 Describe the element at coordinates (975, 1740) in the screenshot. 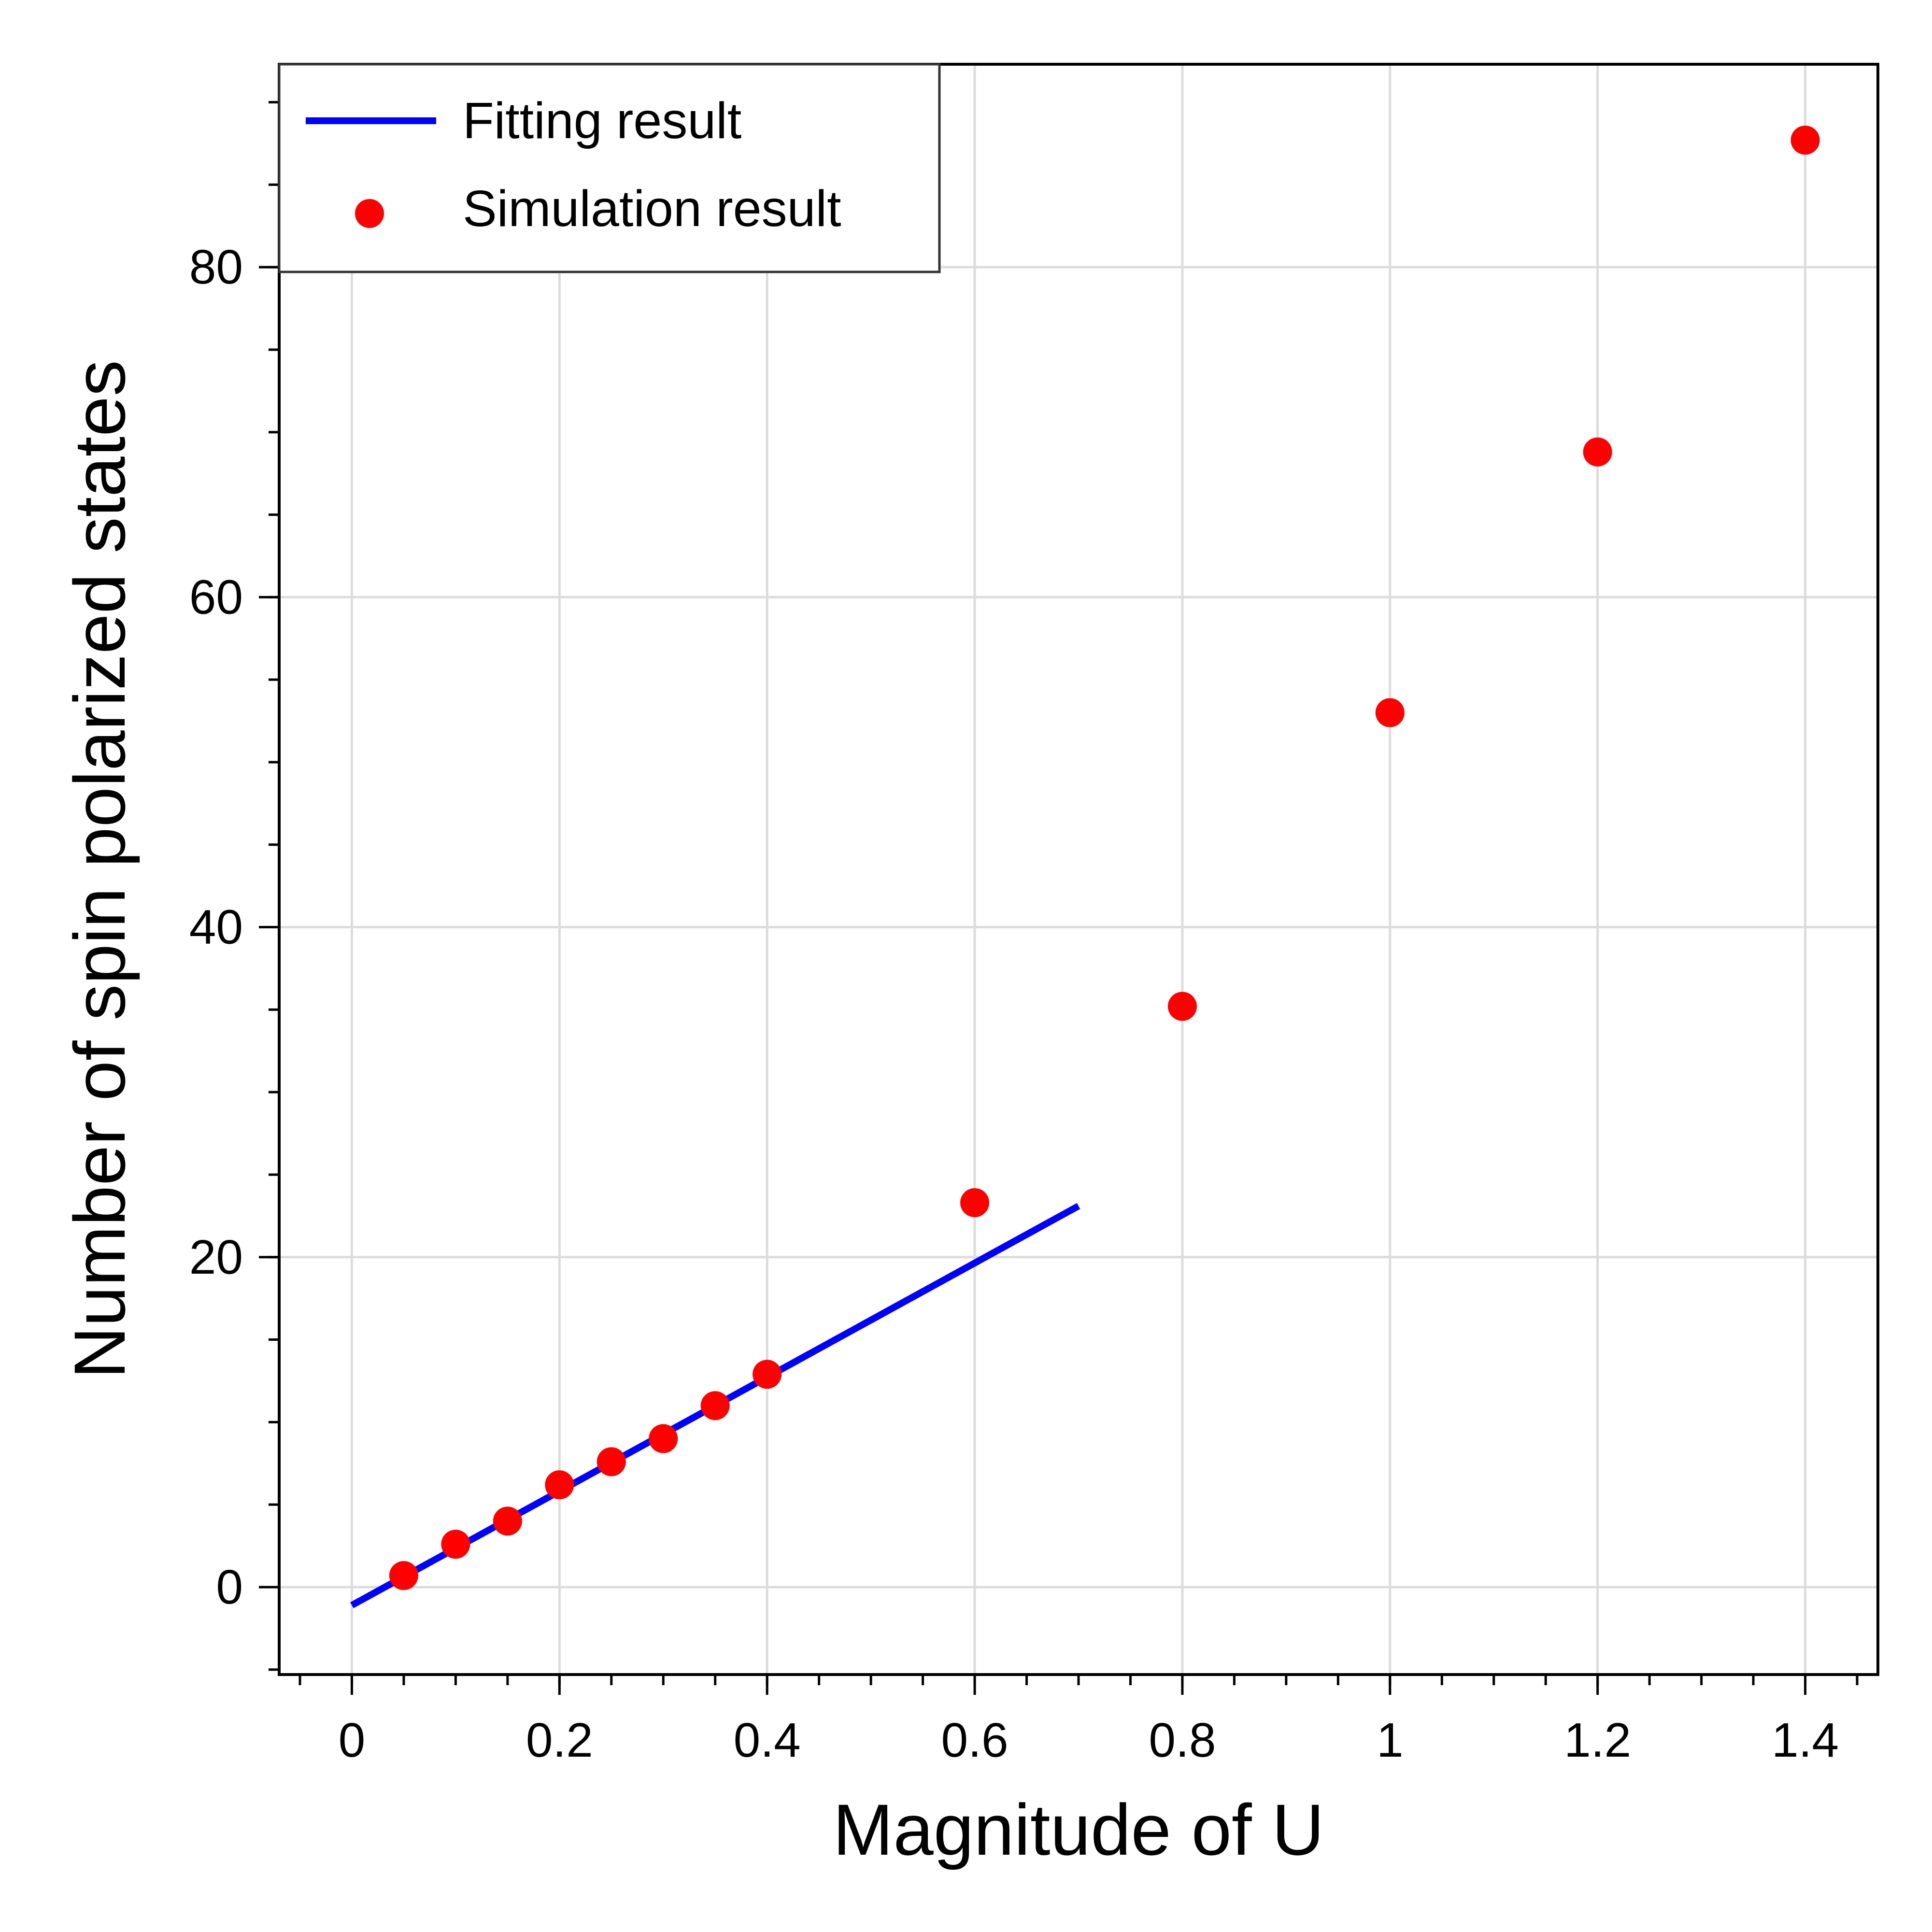

I see `x-tick-label: 0.6` at that location.